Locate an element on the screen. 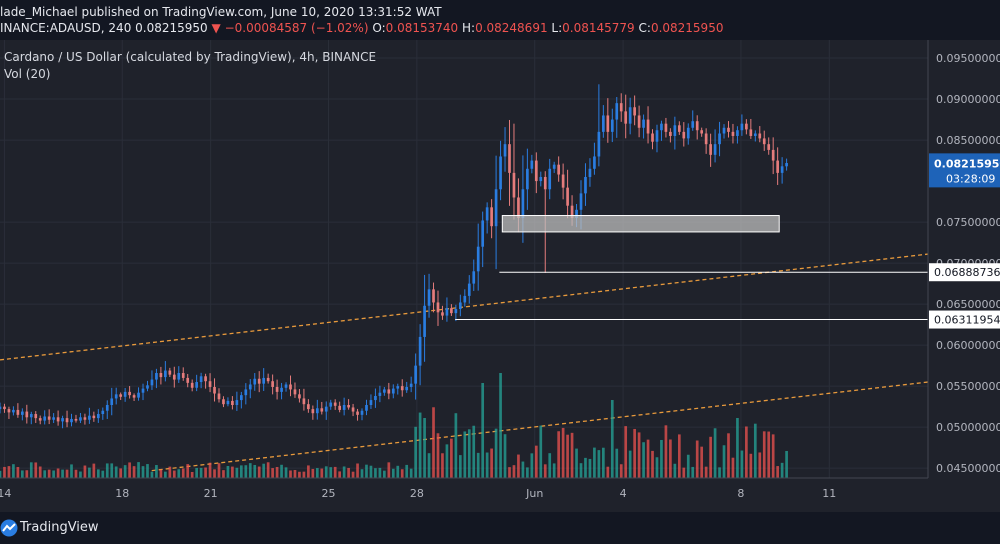 Image resolution: width=1000 pixels, height=544 pixels. time-tick-label: 18 is located at coordinates (122, 493).